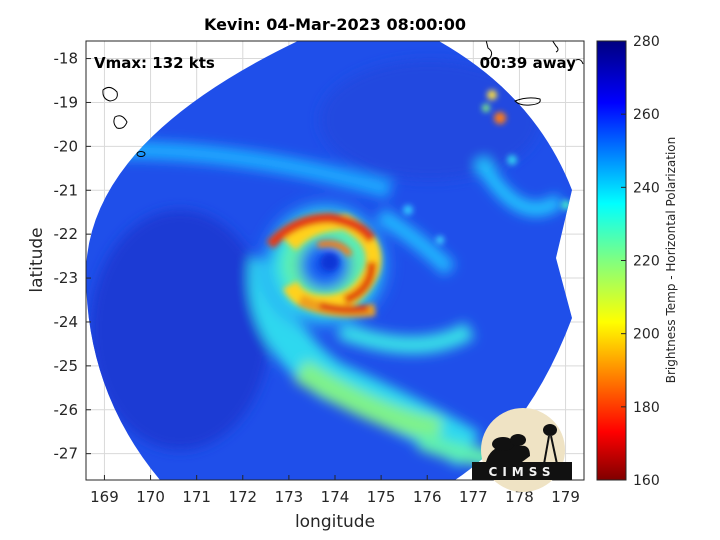 This screenshot has width=720, height=540. I want to click on cimss-logo-text: CIMSS, so click(522, 472).